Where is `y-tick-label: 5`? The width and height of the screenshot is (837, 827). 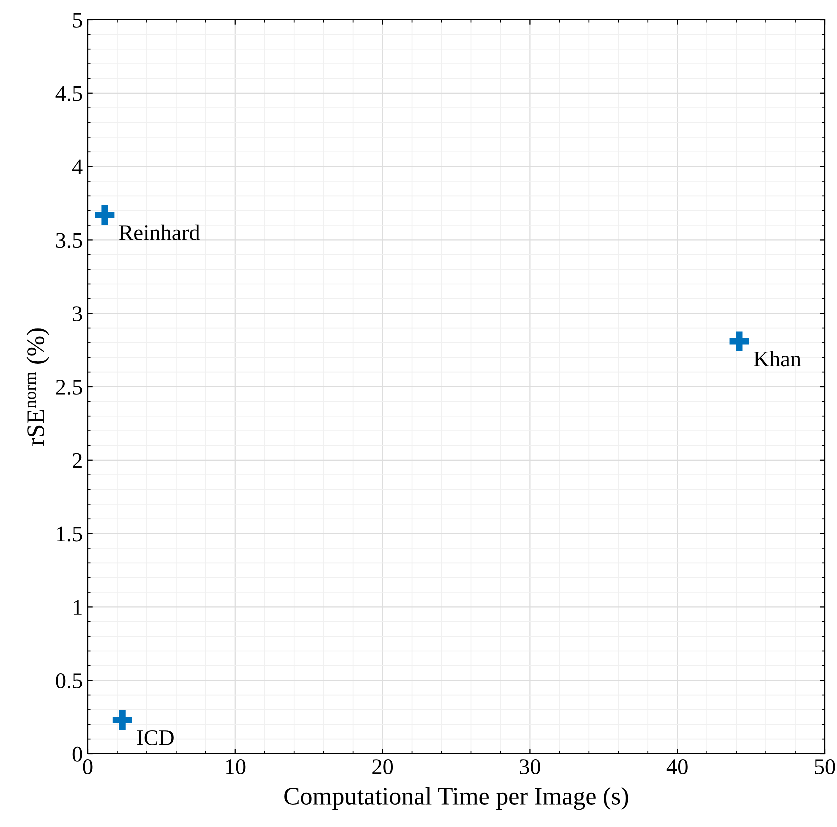 y-tick-label: 5 is located at coordinates (77, 20).